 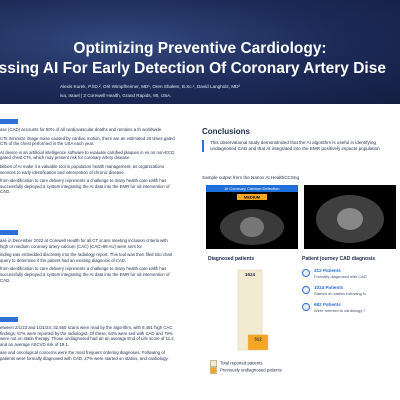 What do you see at coordinates (339, 310) in the screenshot?
I see `description: Were referred to cardiology f` at bounding box center [339, 310].